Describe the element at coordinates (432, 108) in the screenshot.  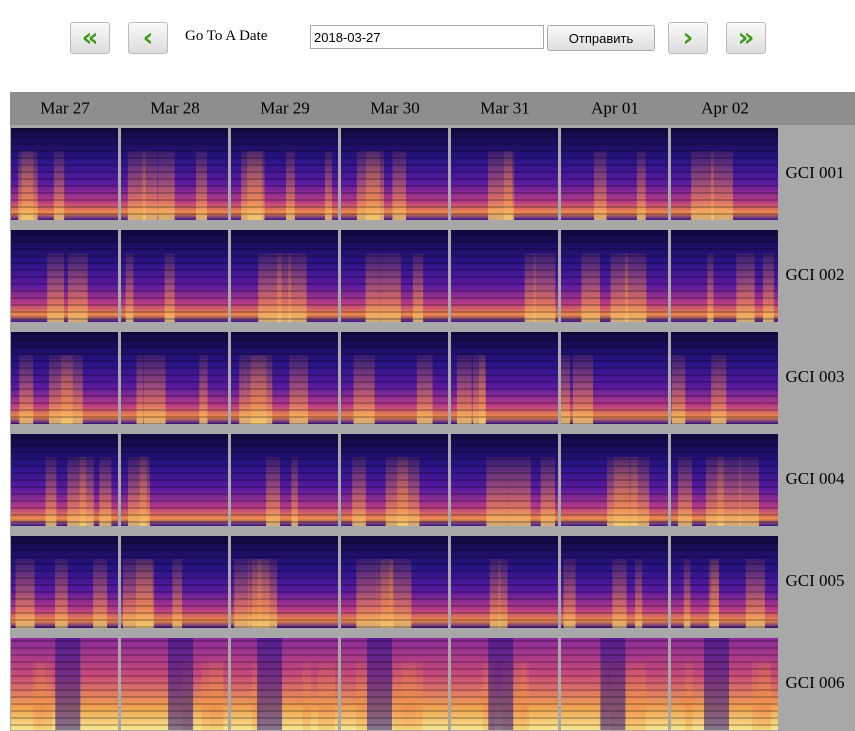
I see `header-bar` at that location.